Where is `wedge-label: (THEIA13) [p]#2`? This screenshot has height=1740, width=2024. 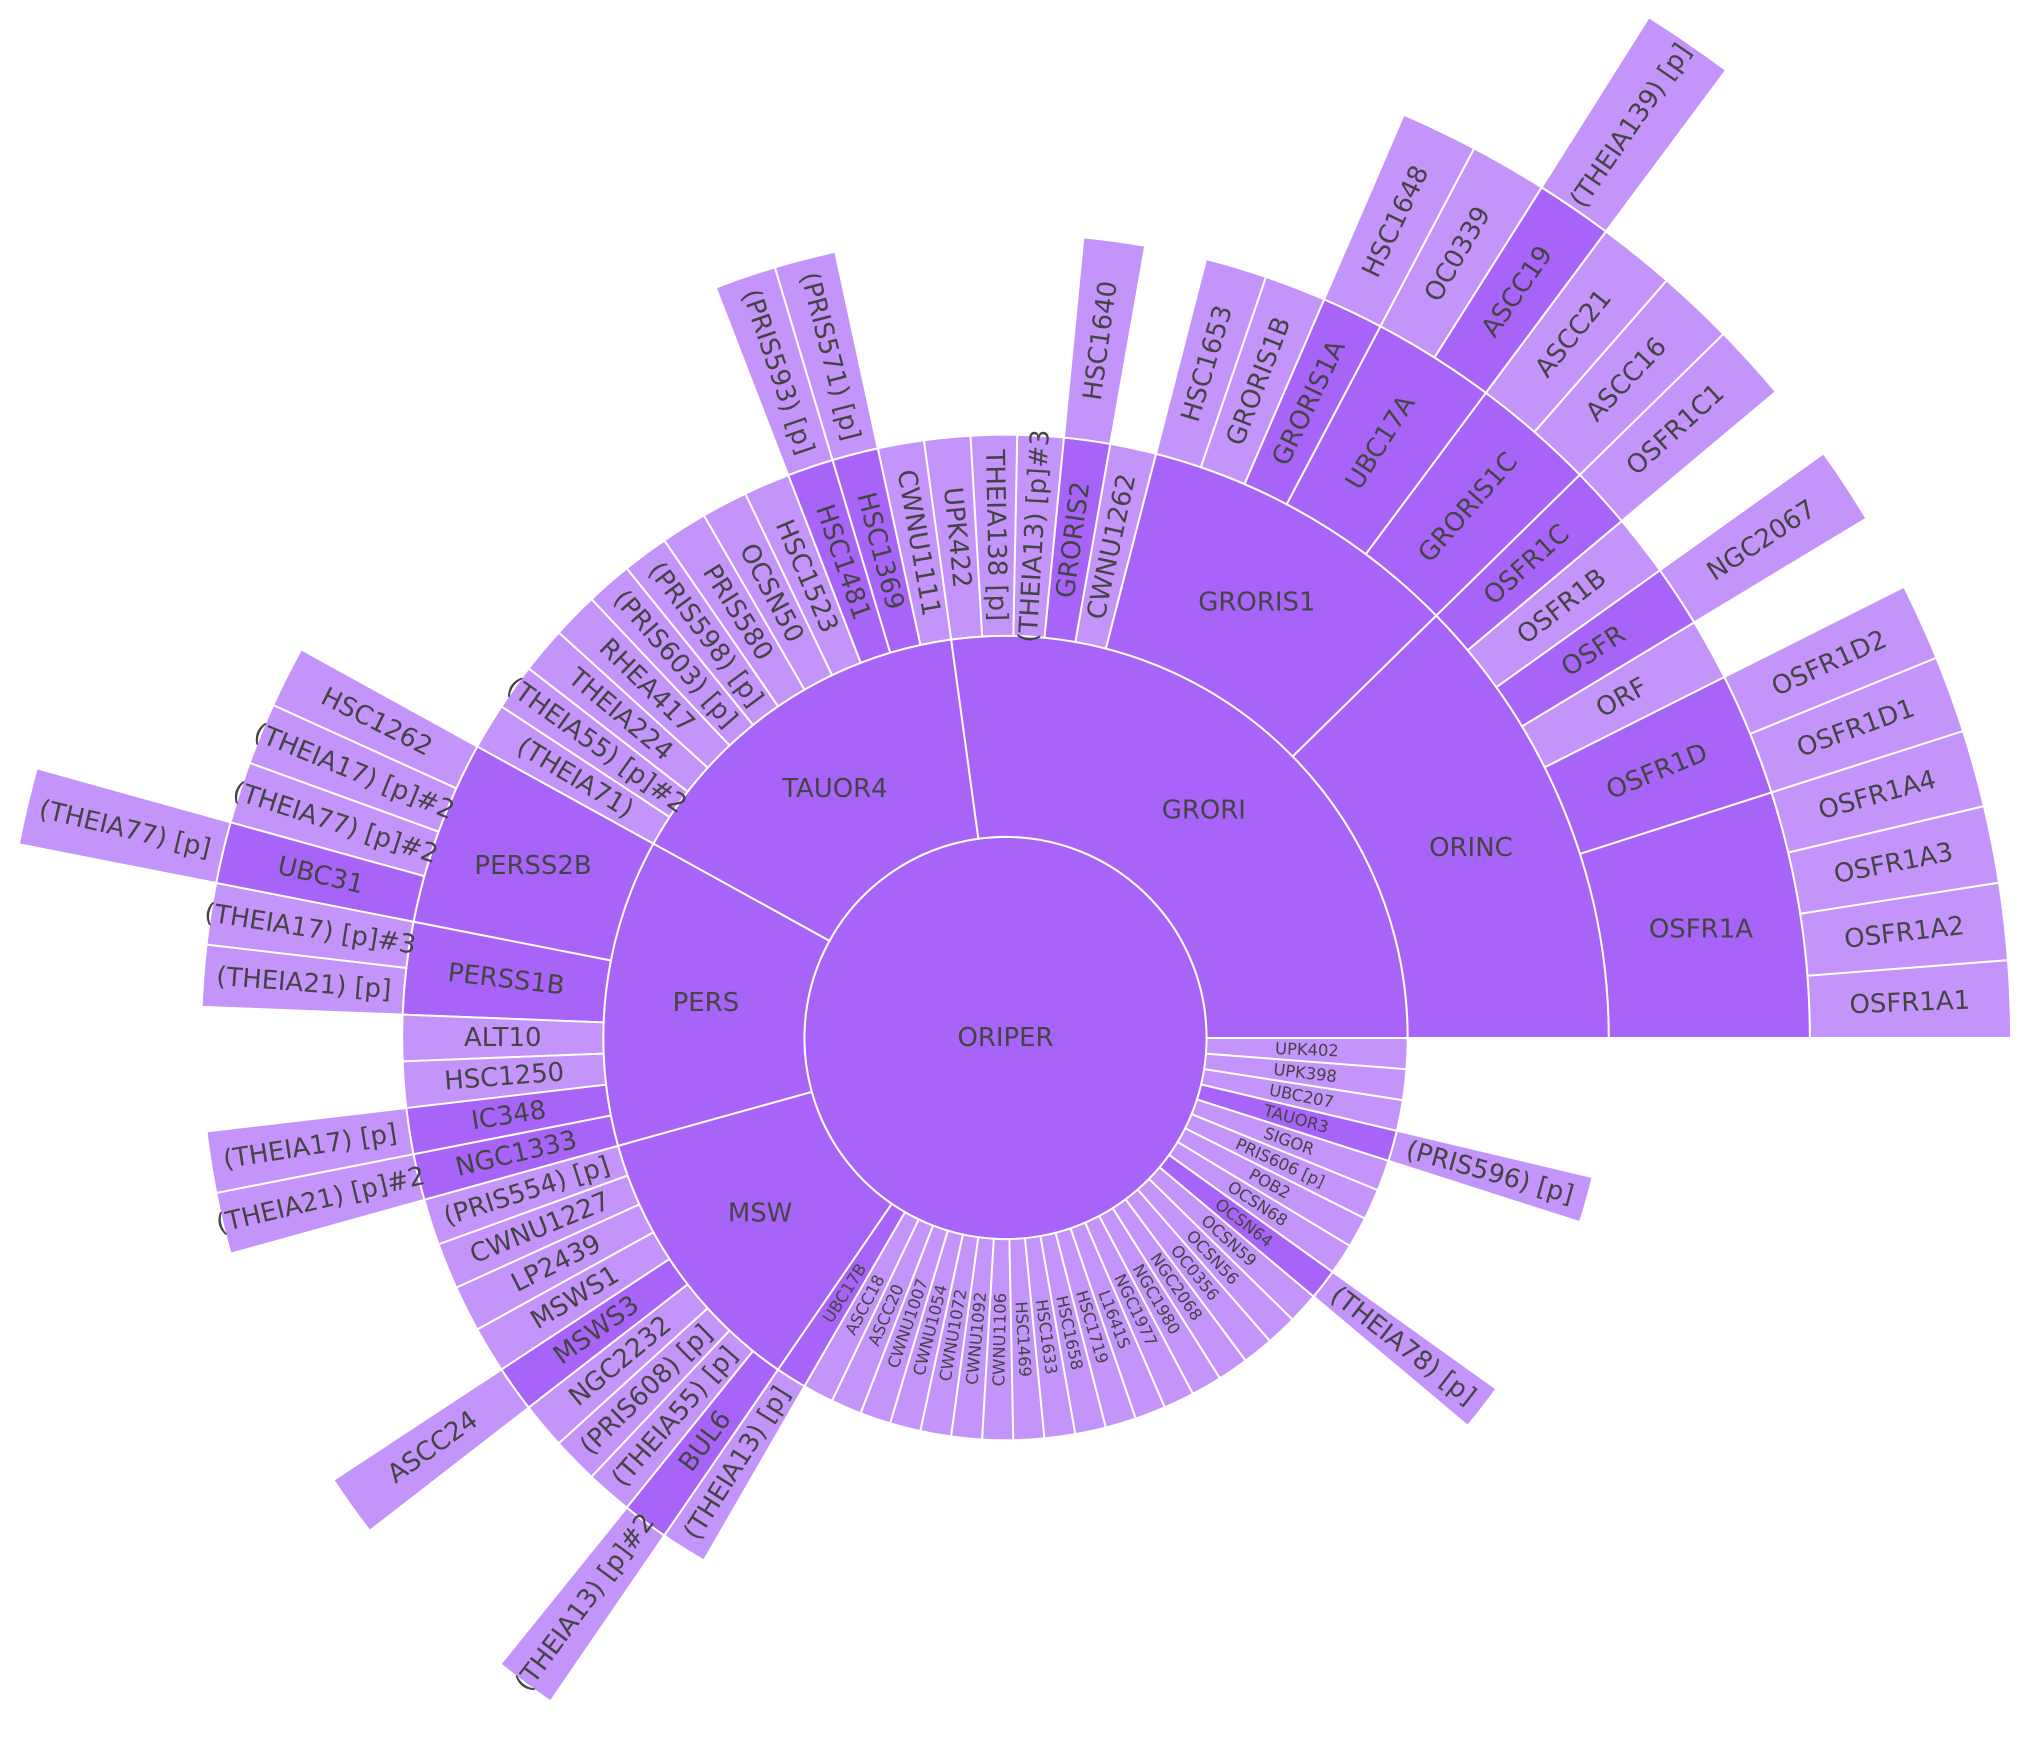
wedge-label: (THEIA13) [p]#2 is located at coordinates (585, 1602).